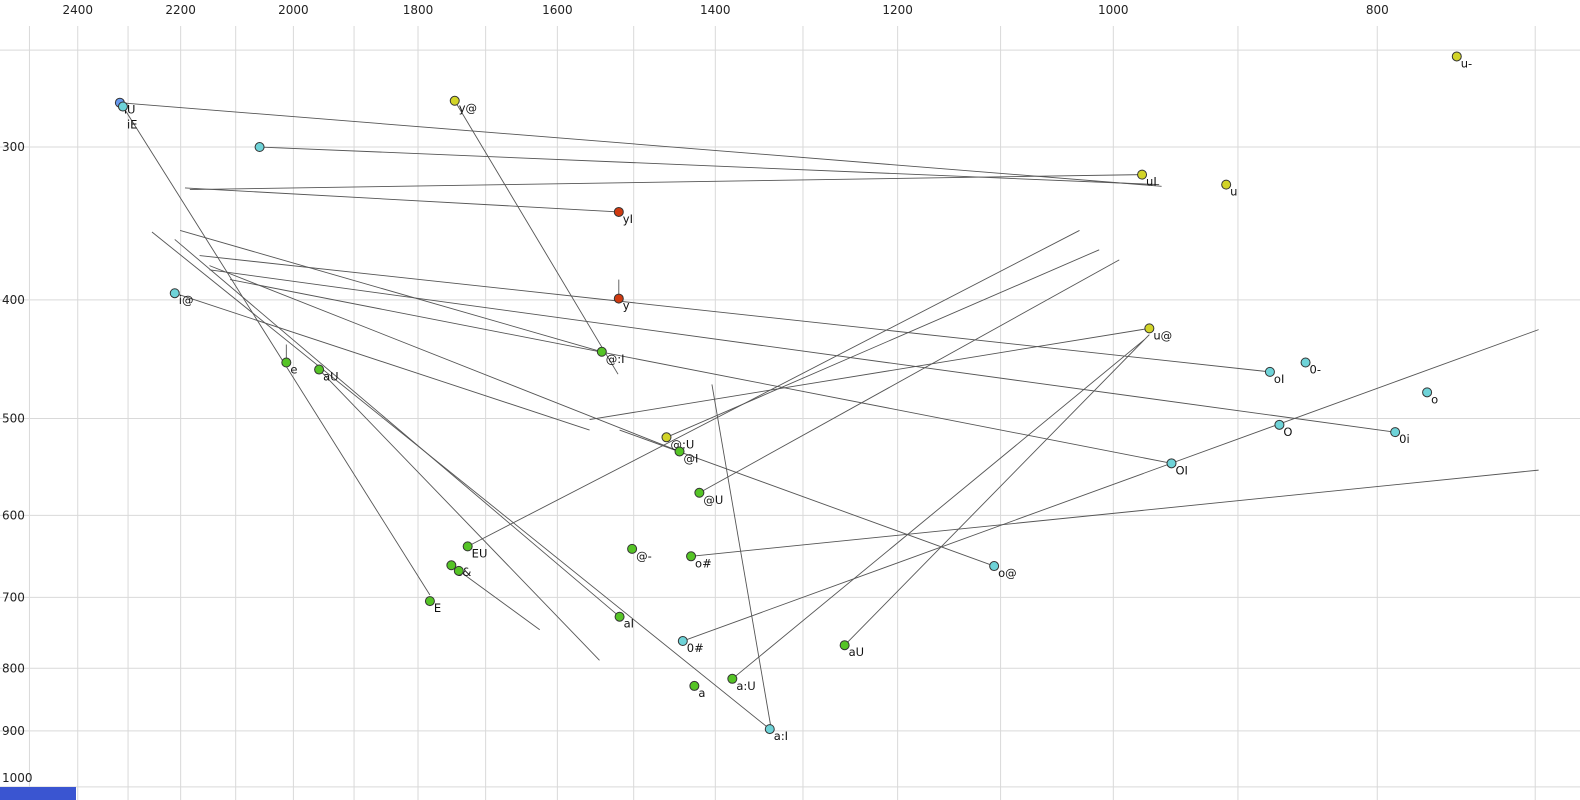  What do you see at coordinates (13, 597) in the screenshot?
I see `y-axis-tick-label: 700` at bounding box center [13, 597].